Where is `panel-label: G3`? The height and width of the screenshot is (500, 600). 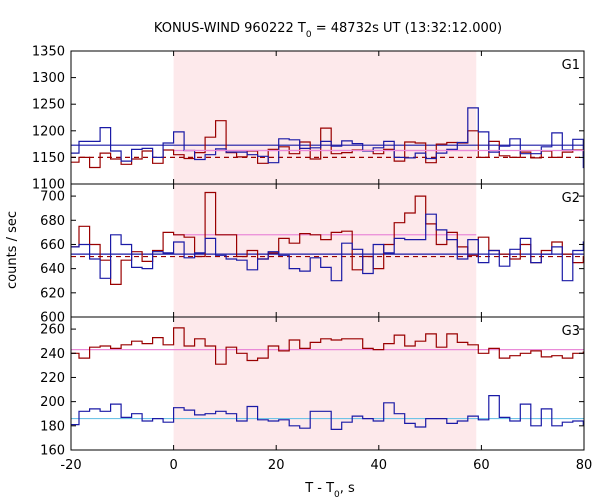 panel-label: G3 is located at coordinates (571, 331).